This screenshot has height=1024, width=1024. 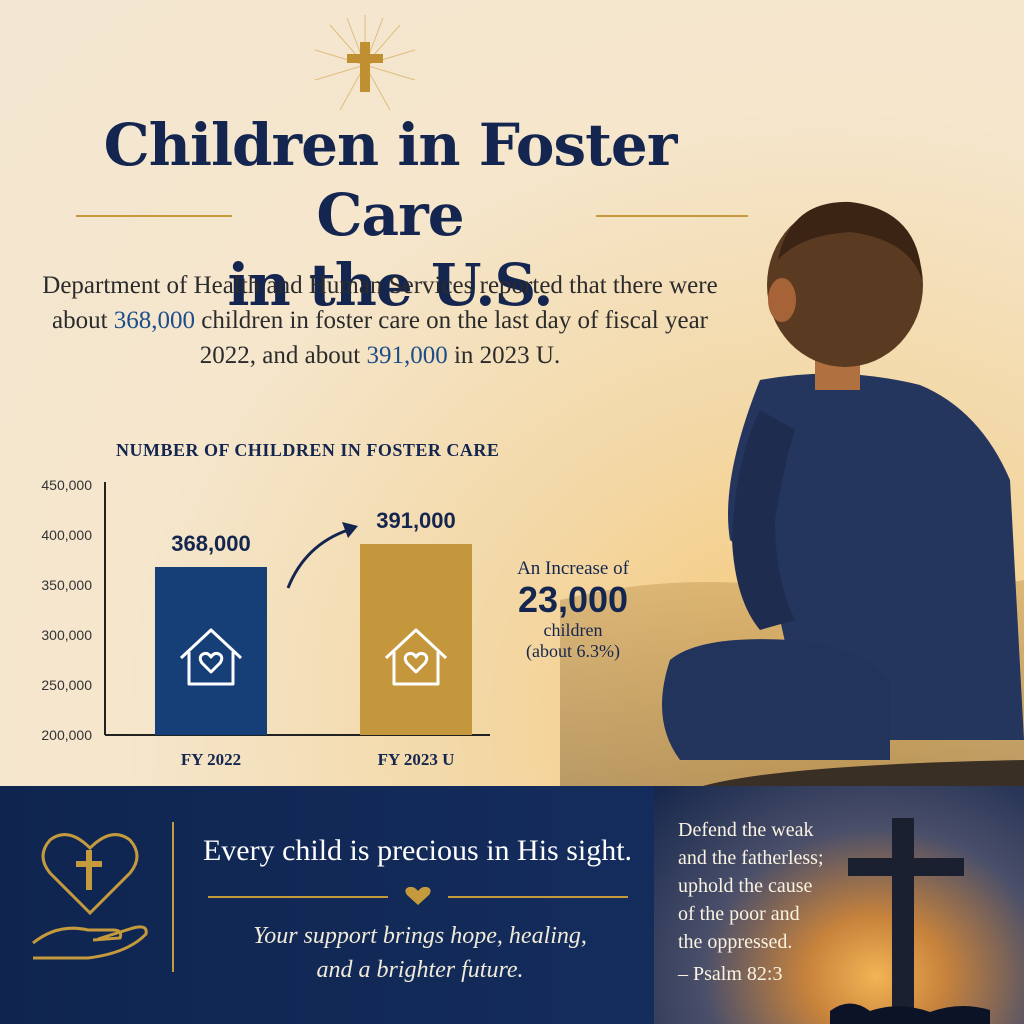 I want to click on banner-divider, so click(x=173, y=897).